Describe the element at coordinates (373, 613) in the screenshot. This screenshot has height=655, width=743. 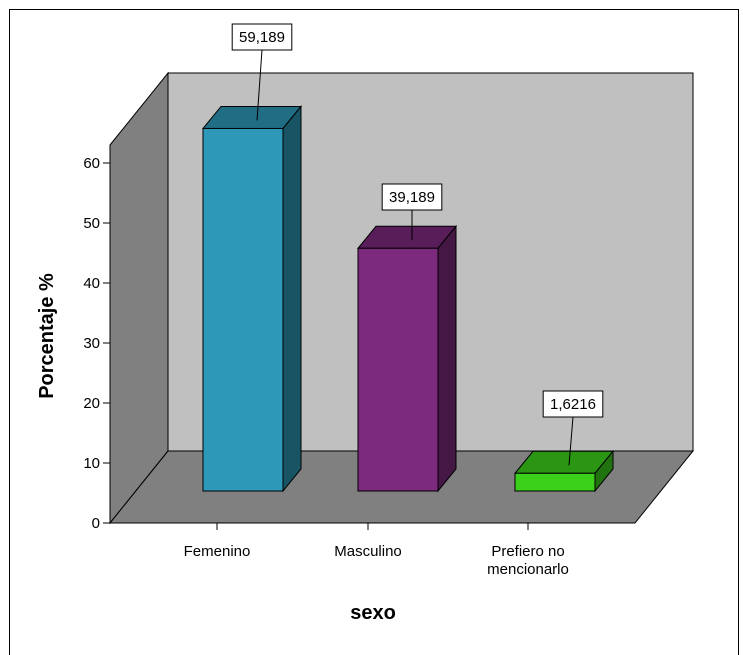
I see `x-axis-title: sexo` at that location.